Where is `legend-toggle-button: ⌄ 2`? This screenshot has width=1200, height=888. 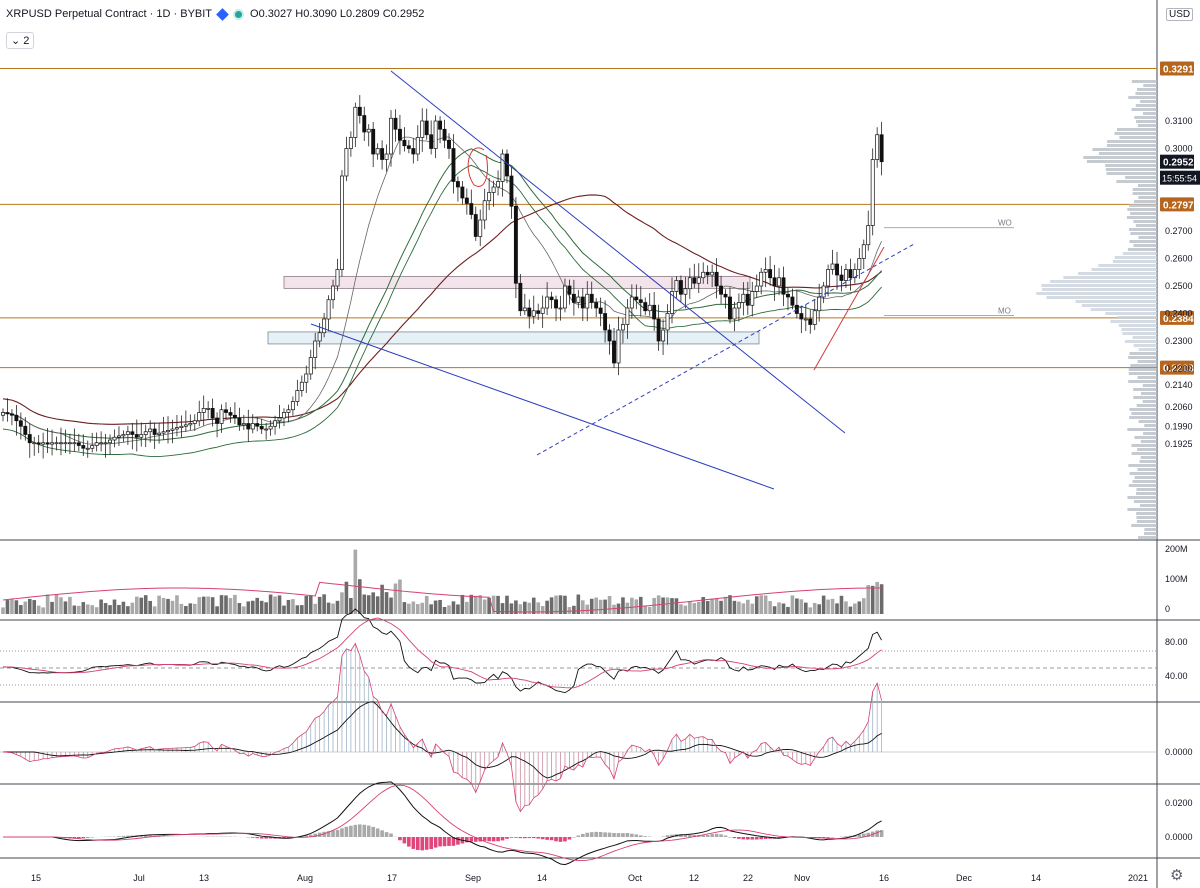
legend-toggle-button: ⌄ 2 is located at coordinates (20, 40).